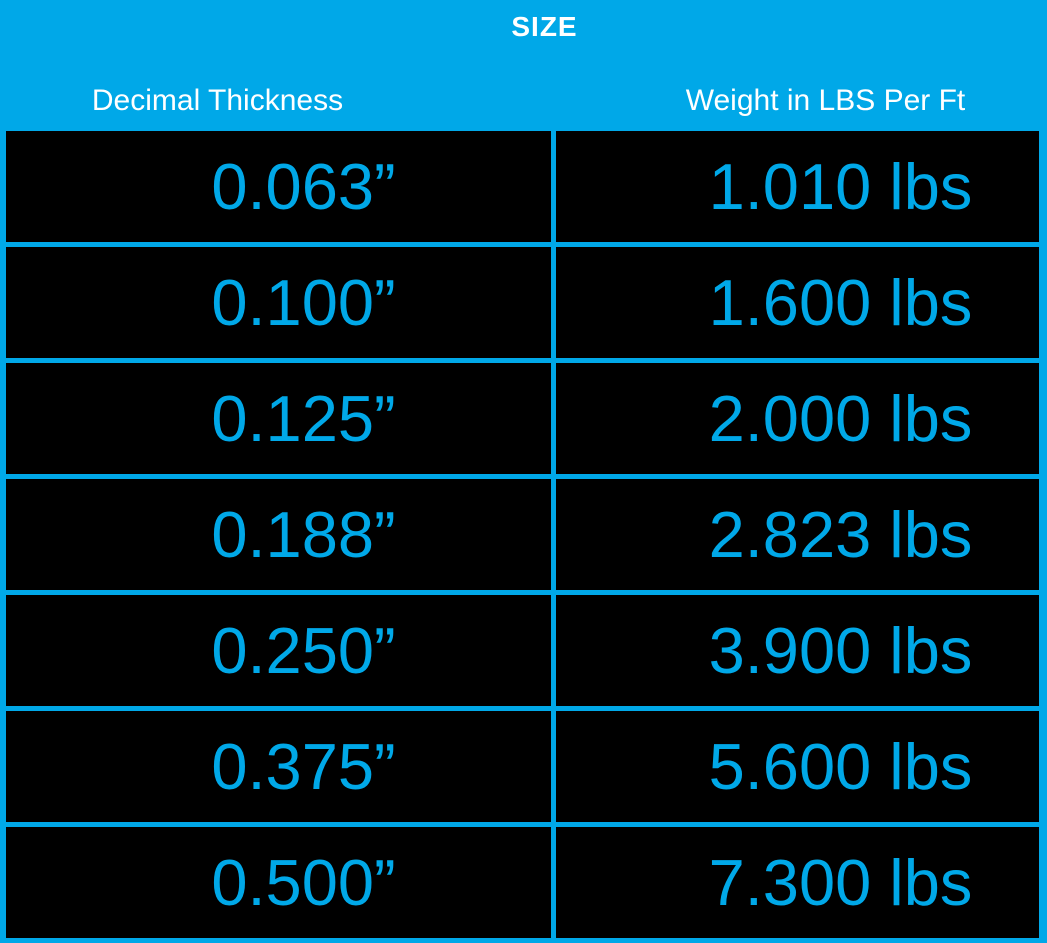 The image size is (1047, 943). I want to click on weight-value: 2.000 lbs, so click(840, 418).